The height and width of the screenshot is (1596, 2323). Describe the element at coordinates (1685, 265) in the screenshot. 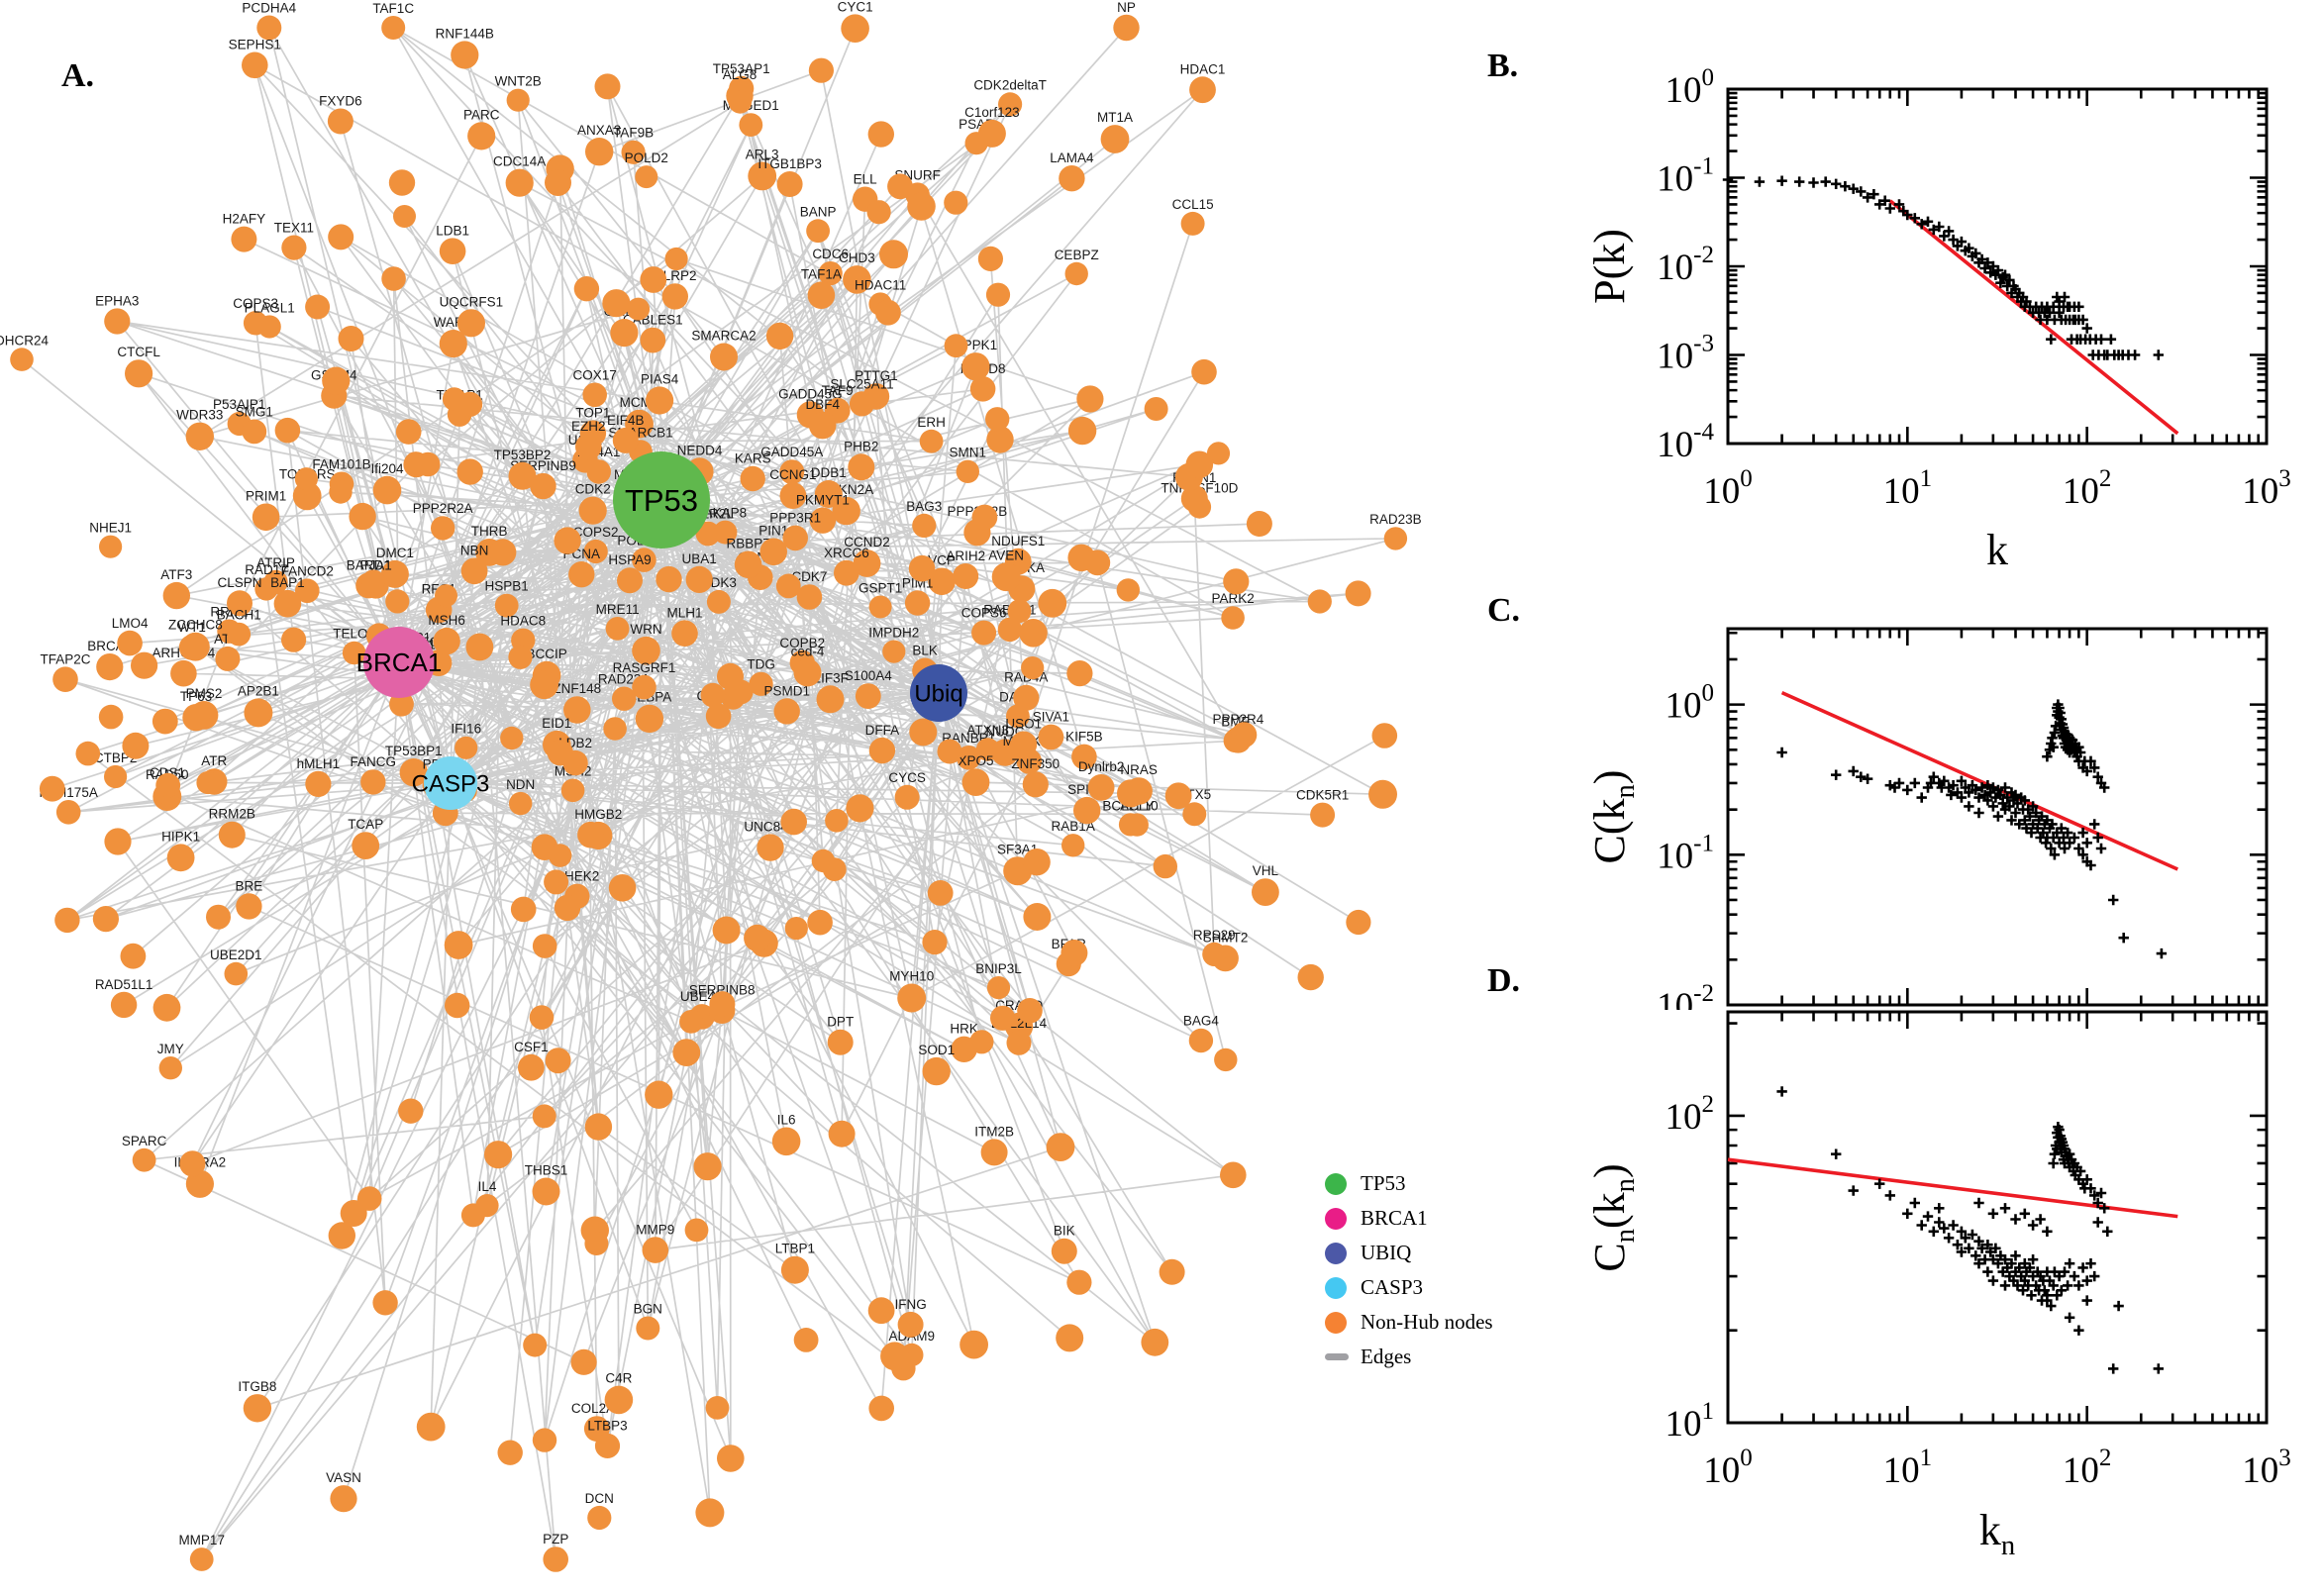

I see `tick-label: 10⁻²` at that location.